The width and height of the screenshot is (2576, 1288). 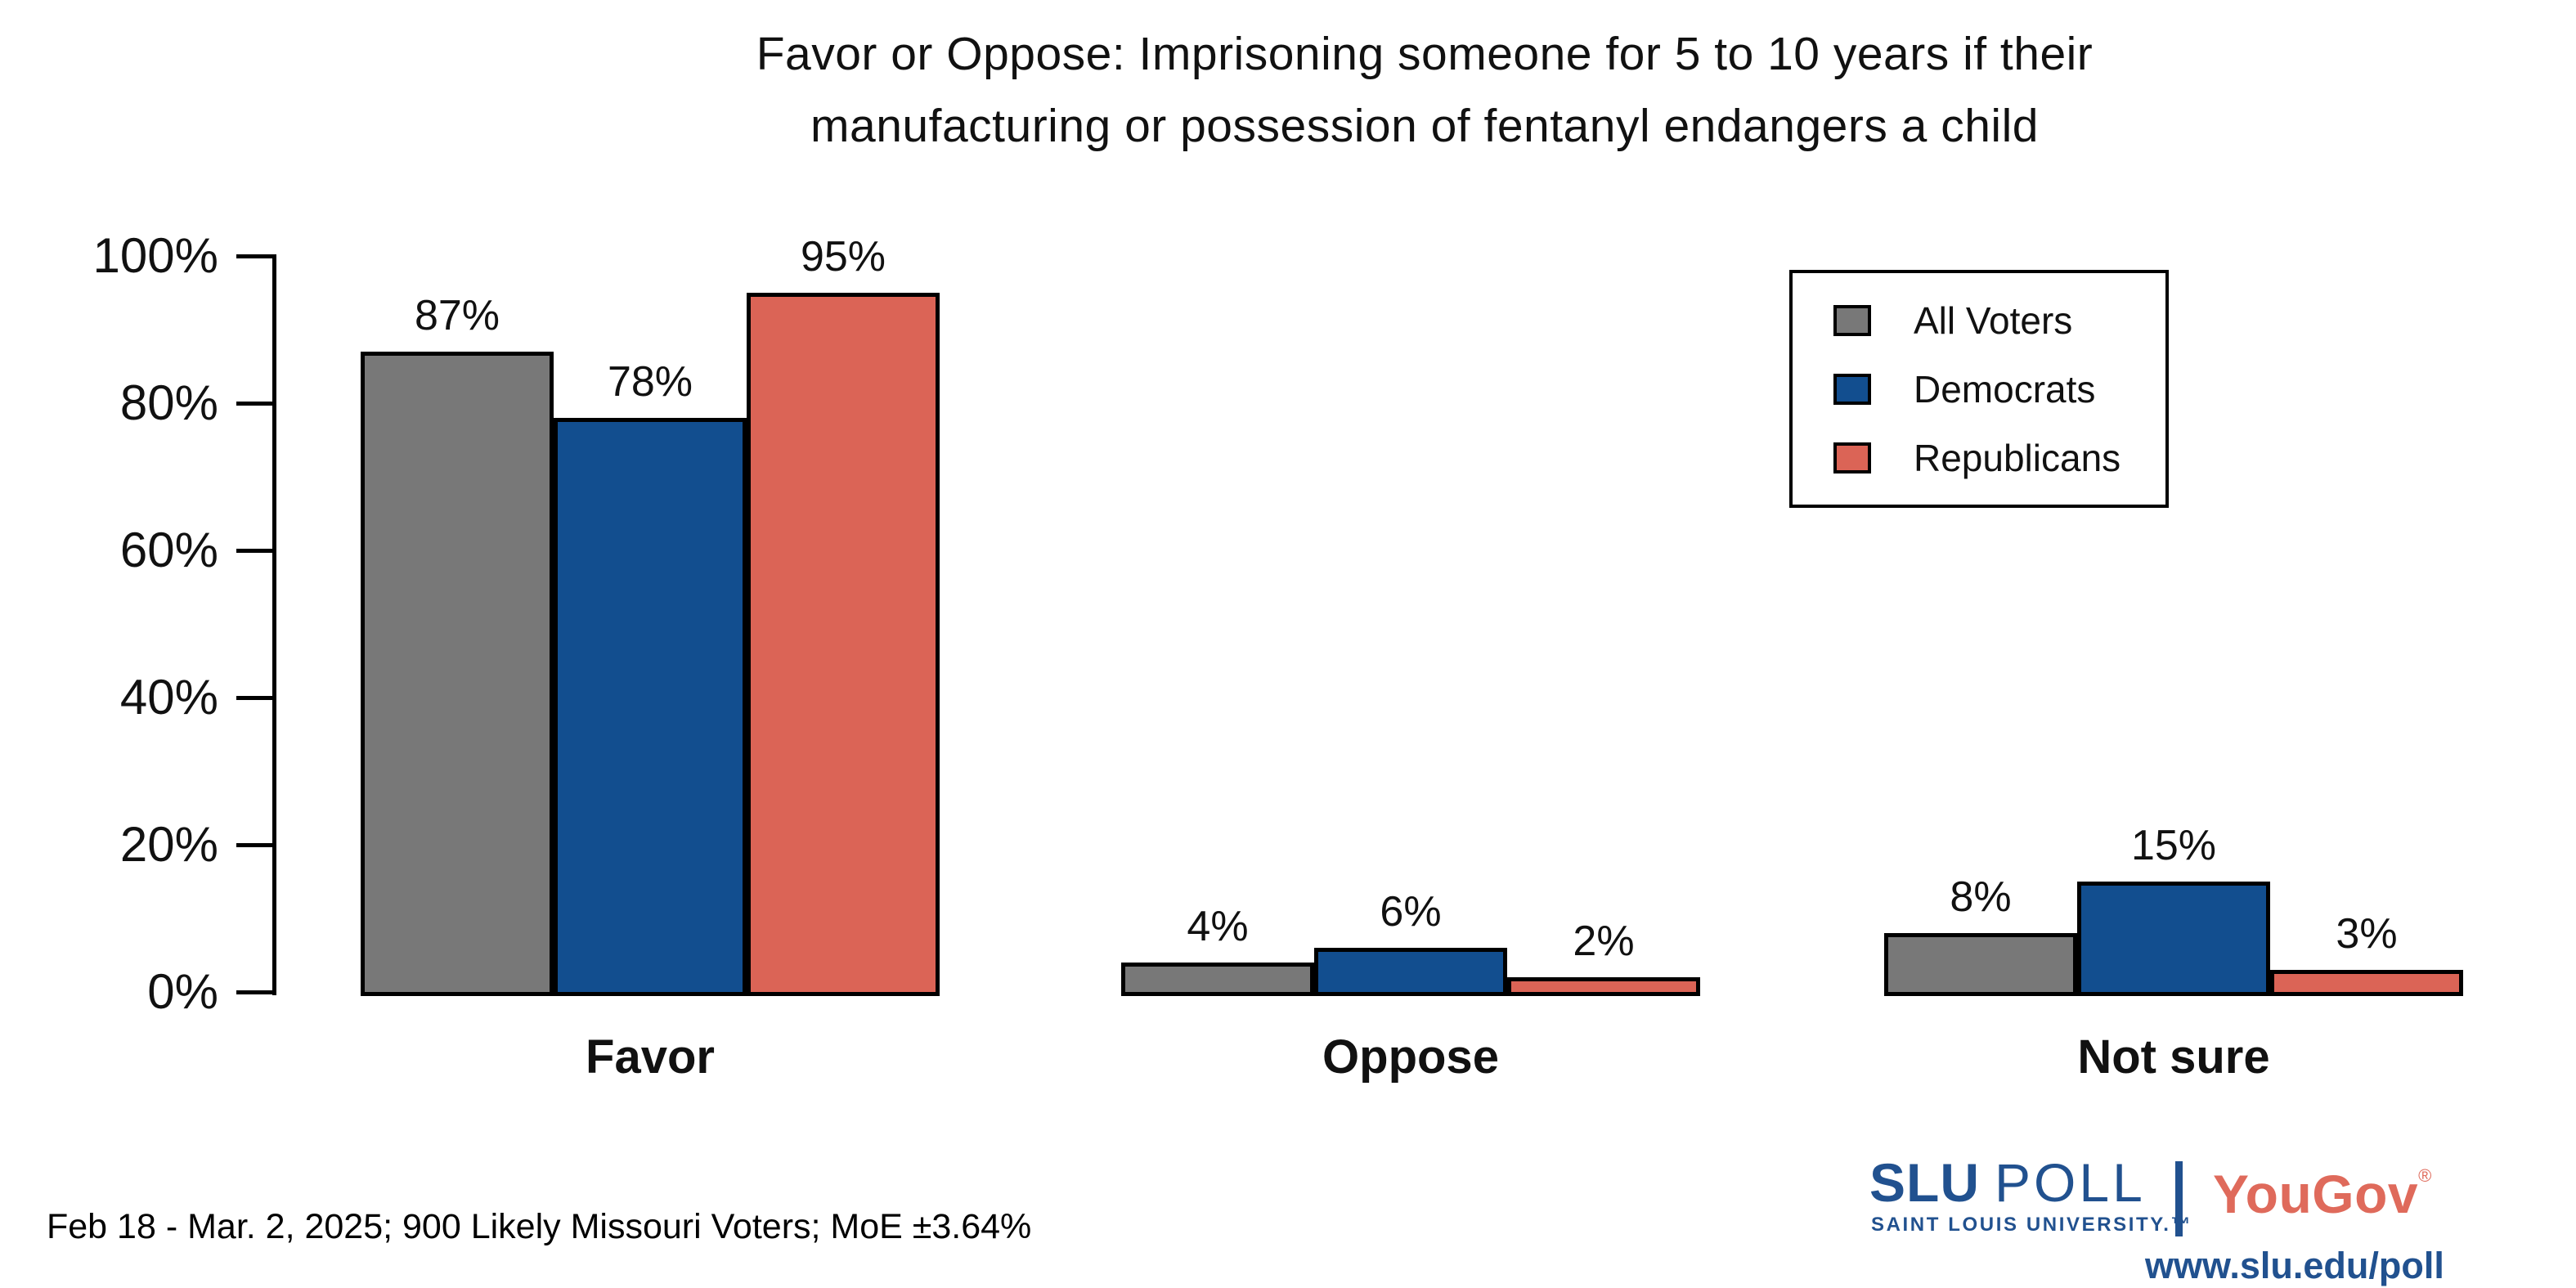 What do you see at coordinates (182, 991) in the screenshot?
I see `y-tick-label-0: 0%` at bounding box center [182, 991].